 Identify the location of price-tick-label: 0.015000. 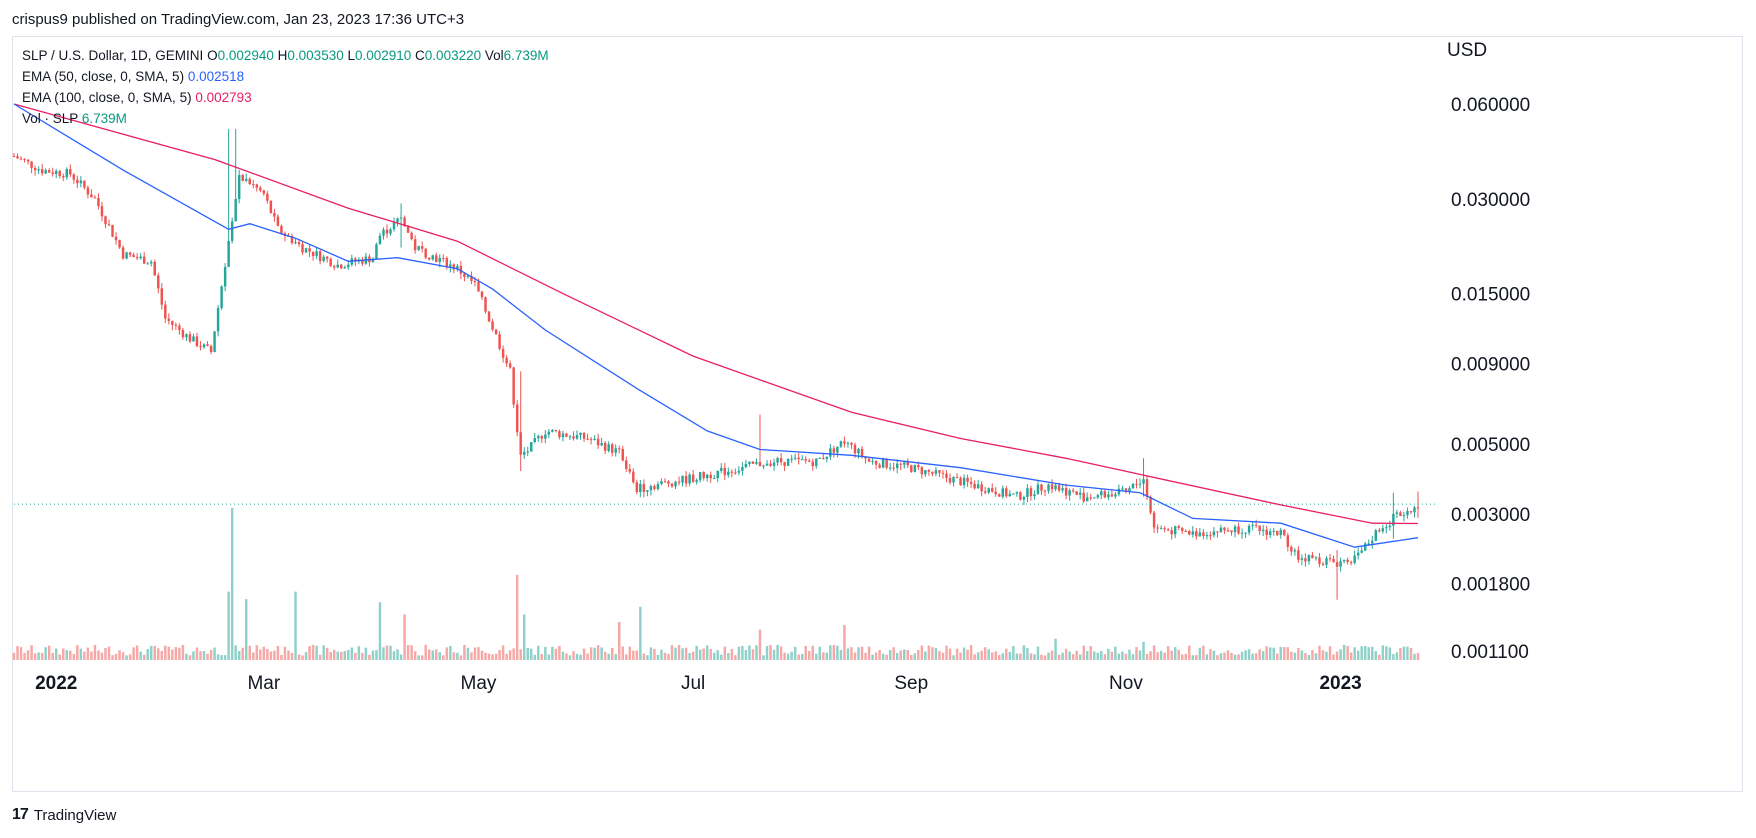
(1490, 295).